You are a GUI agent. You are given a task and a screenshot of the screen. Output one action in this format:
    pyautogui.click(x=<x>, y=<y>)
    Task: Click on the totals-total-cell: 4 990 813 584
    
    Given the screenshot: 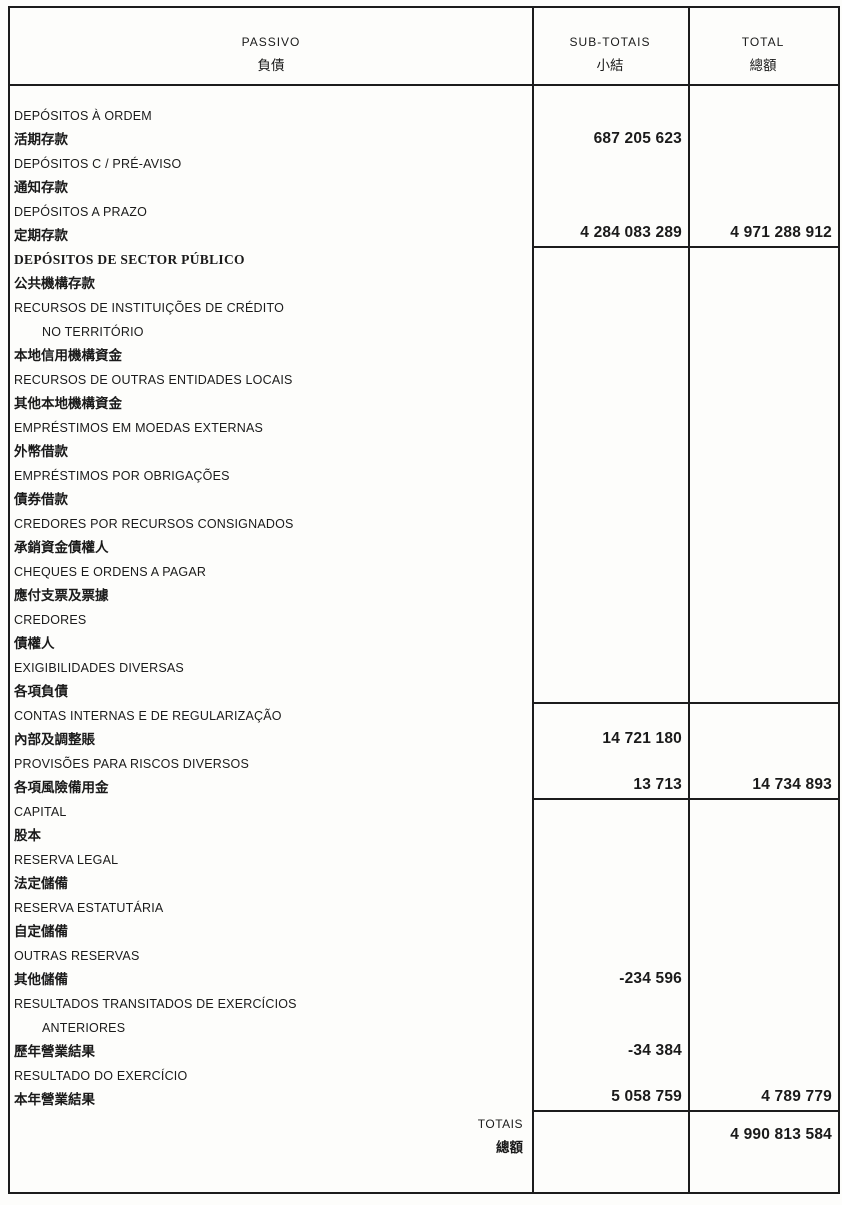 What is the action you would take?
    pyautogui.click(x=763, y=1136)
    